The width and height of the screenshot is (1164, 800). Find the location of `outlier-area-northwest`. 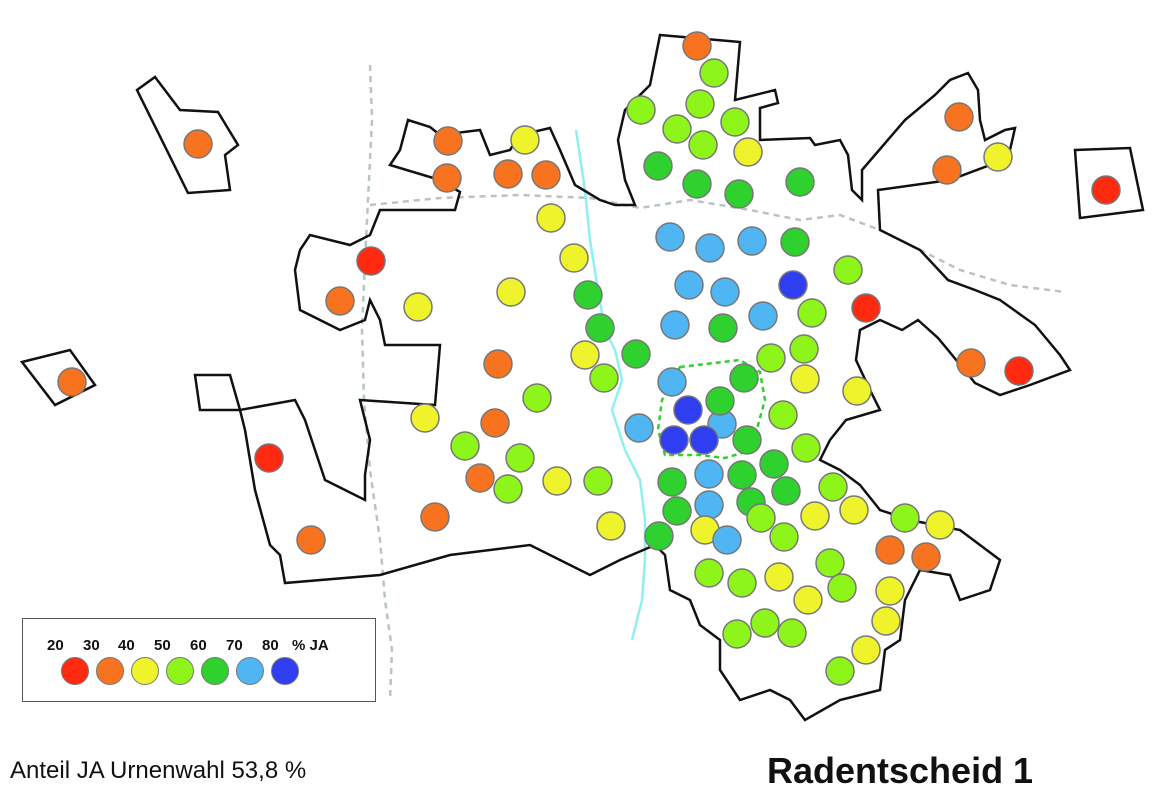

outlier-area-northwest is located at coordinates (187, 135).